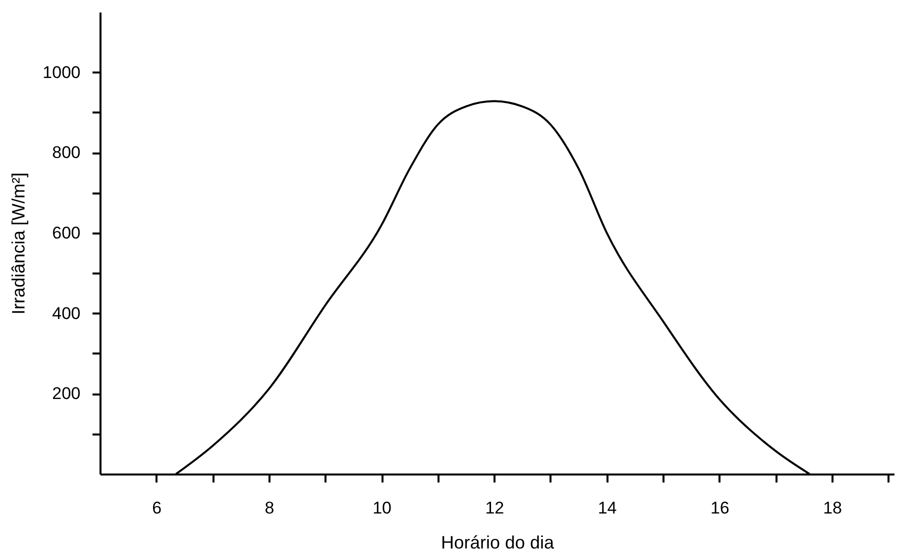 The height and width of the screenshot is (560, 914). What do you see at coordinates (66, 313) in the screenshot?
I see `y-tick-label: 400` at bounding box center [66, 313].